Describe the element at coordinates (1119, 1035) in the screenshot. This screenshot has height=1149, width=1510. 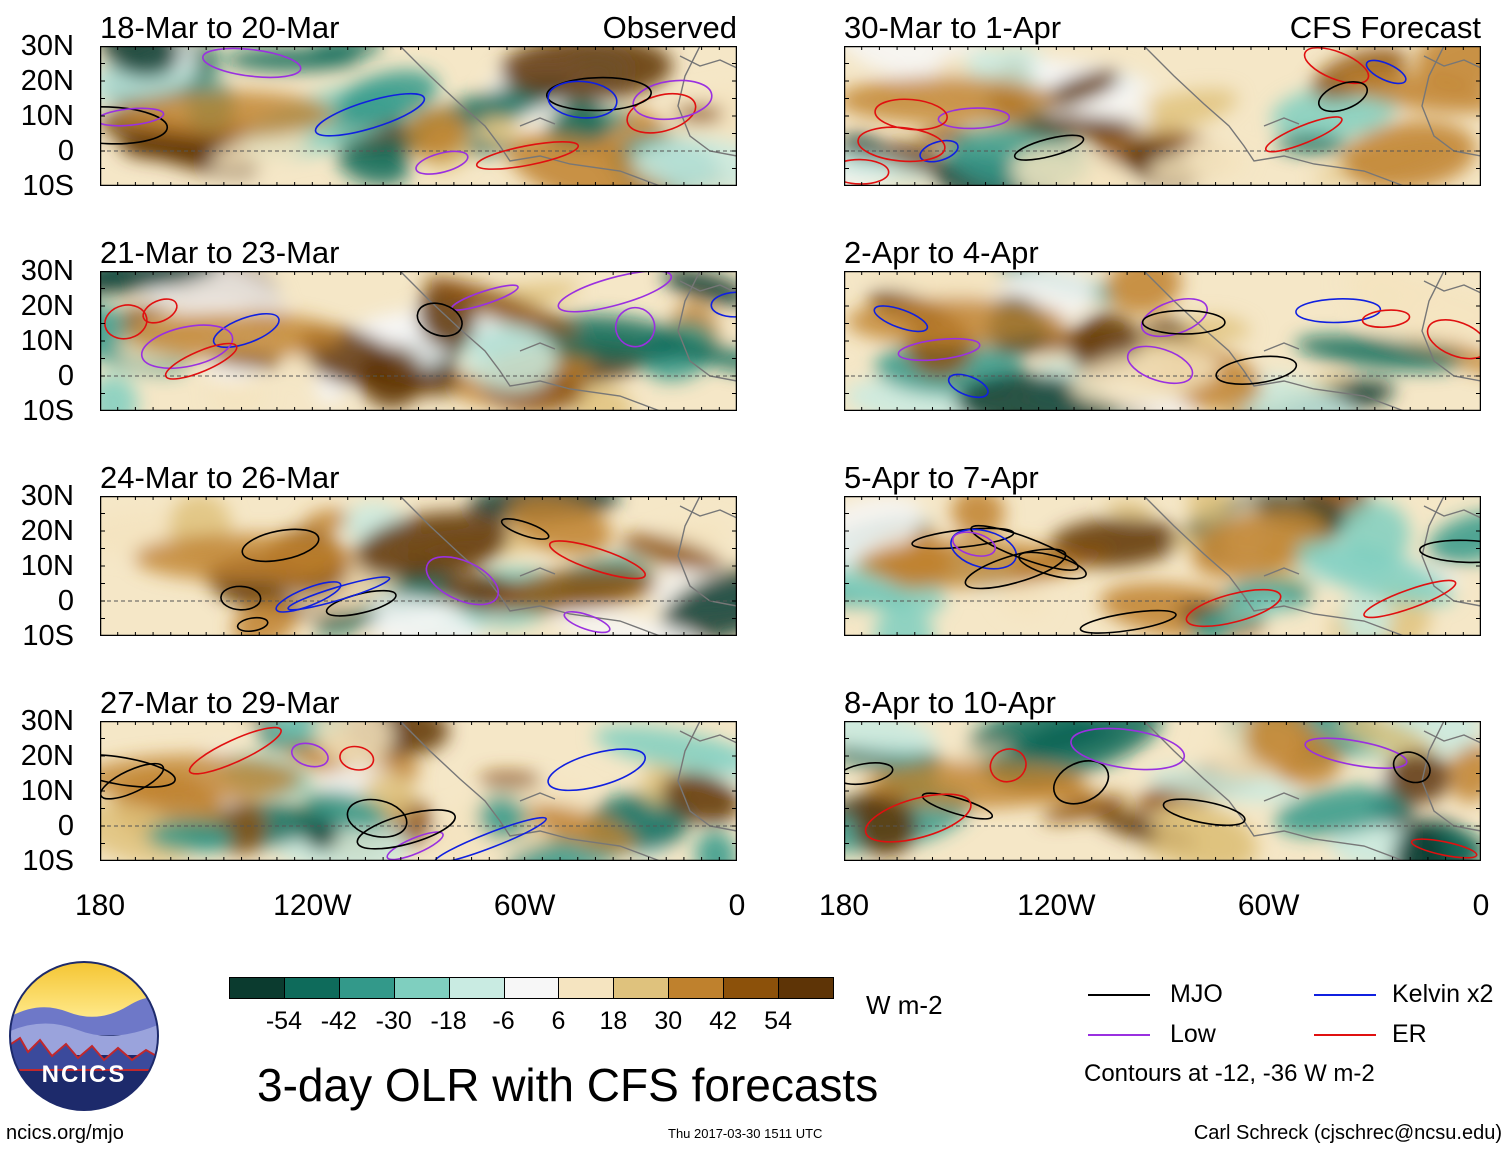
I see `legend-low-line` at that location.